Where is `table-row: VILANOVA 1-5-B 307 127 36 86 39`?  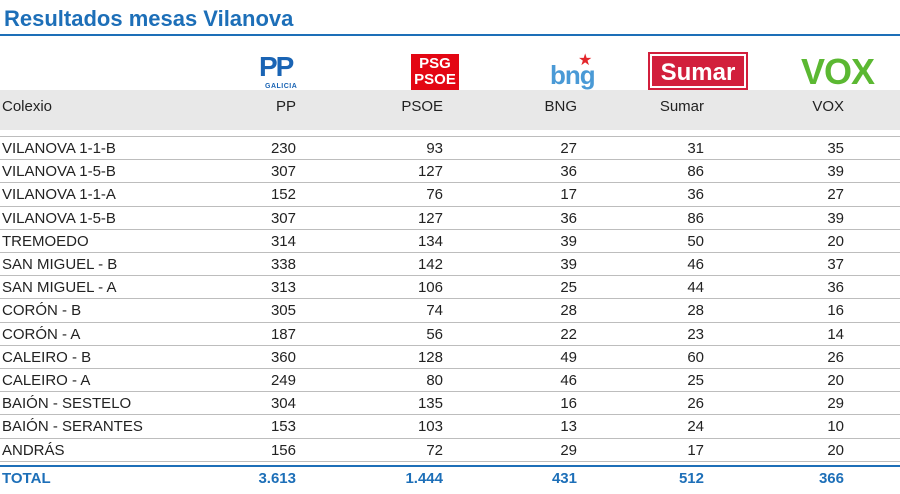
table-row: VILANOVA 1-5-B 307 127 36 86 39 is located at coordinates (450, 171).